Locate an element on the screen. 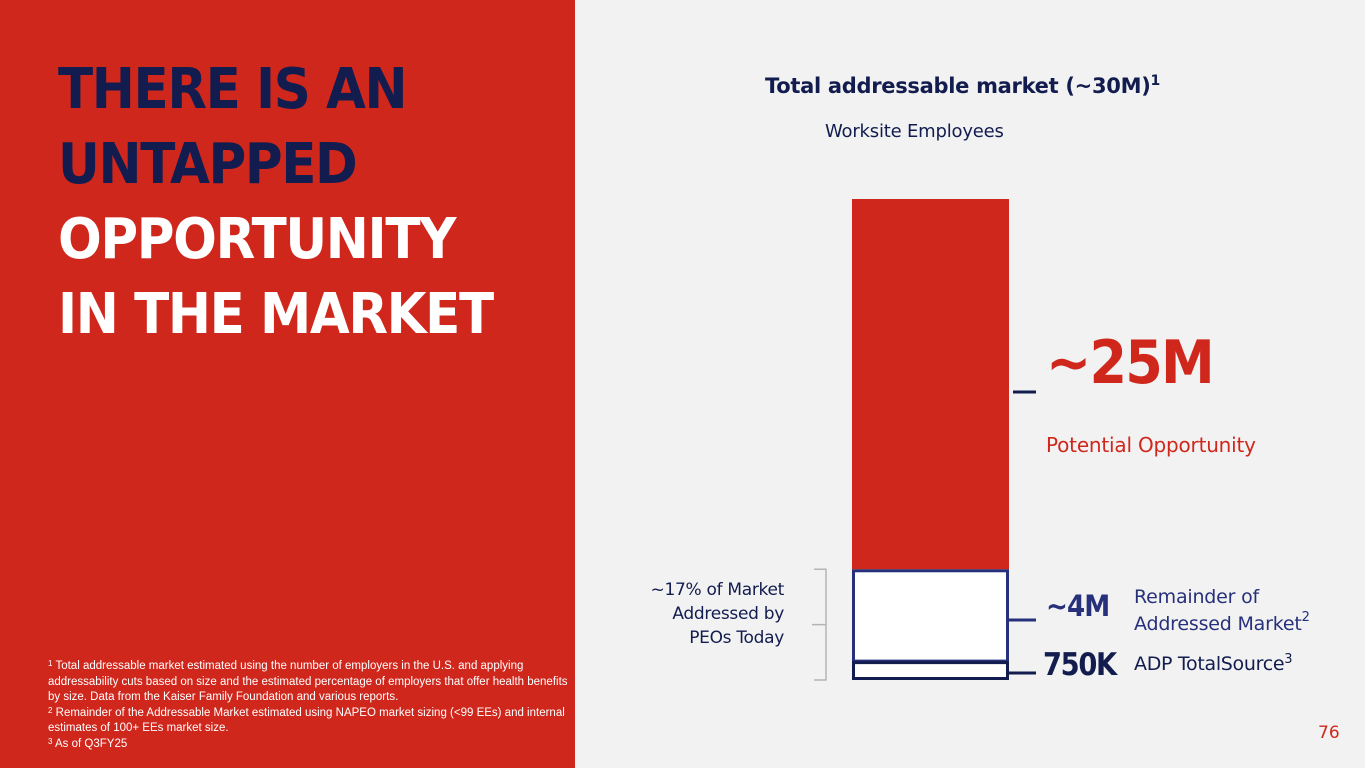 The width and height of the screenshot is (1365, 768). chart-subtitle: Worksite Employees is located at coordinates (914, 131).